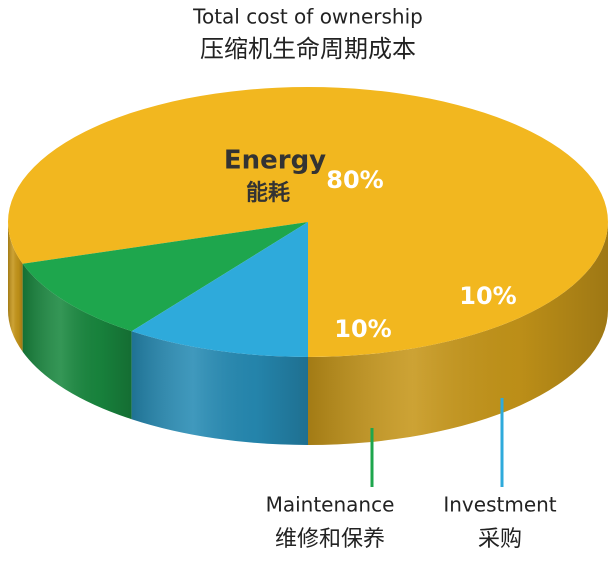  I want to click on category-label: Energy, so click(275, 161).